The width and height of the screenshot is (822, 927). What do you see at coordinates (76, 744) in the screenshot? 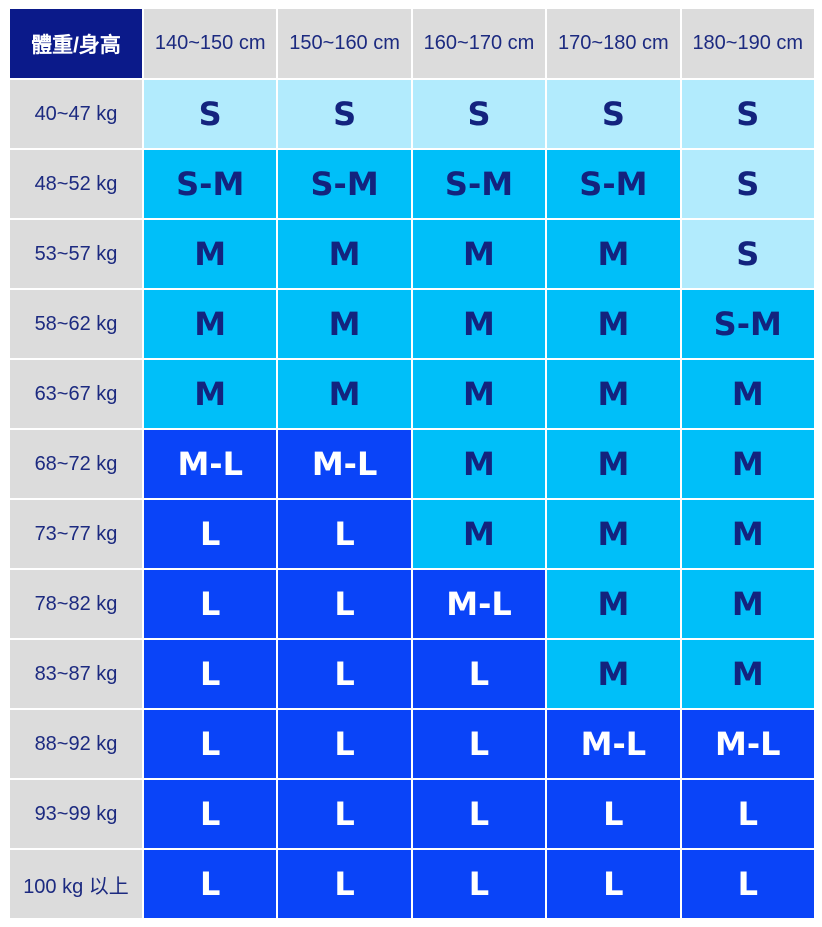
I see `row-header: 88~92 kg` at bounding box center [76, 744].